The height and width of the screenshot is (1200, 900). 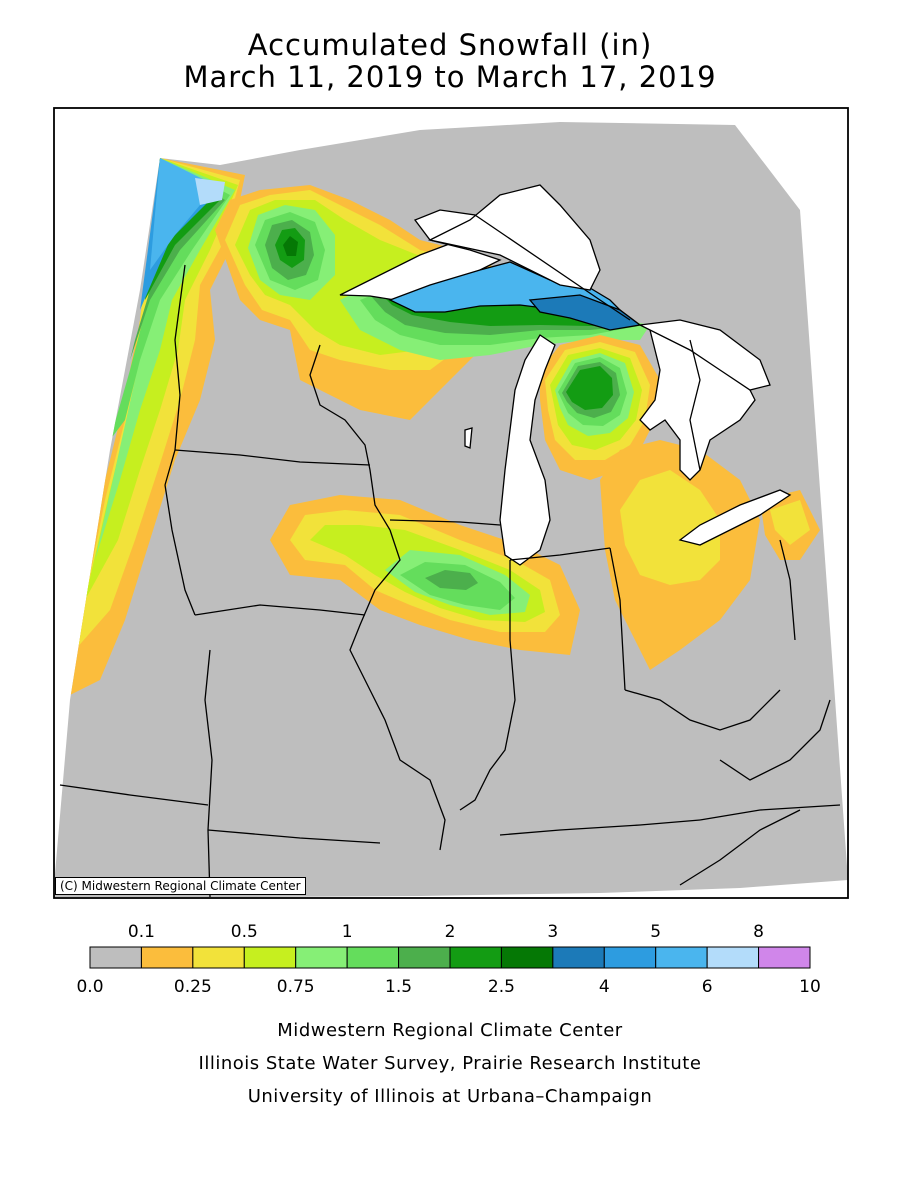 I want to click on legend-color-bar, so click(x=450, y=957).